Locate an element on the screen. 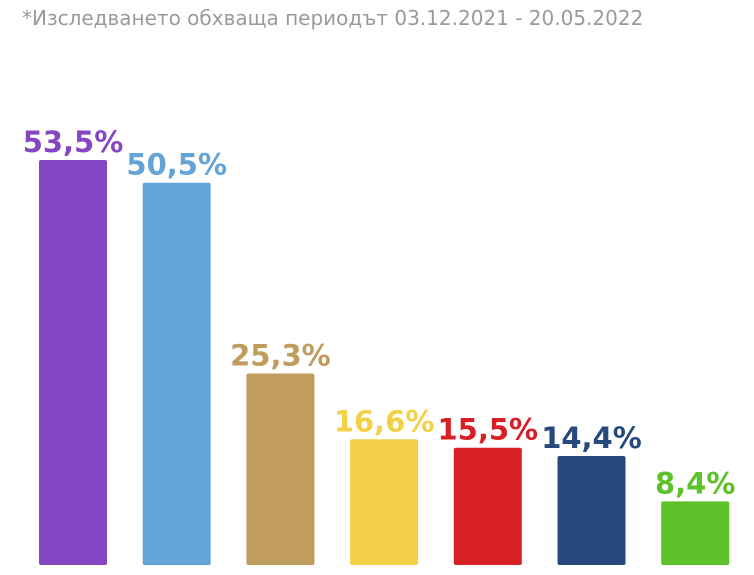 The image size is (754, 575). bar-value-label-1: 53,5% is located at coordinates (73, 142).